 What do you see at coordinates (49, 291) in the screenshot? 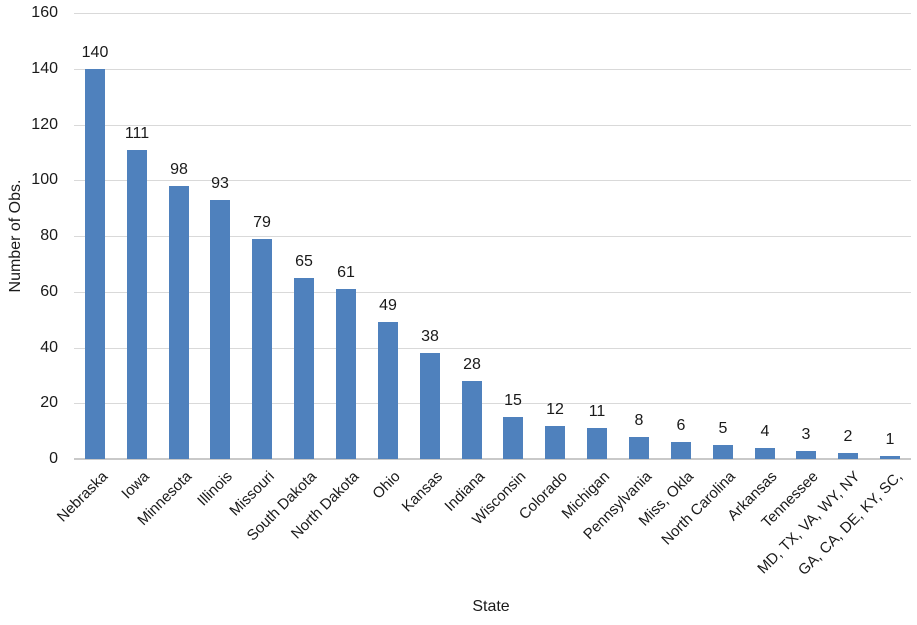
I see `y-tick-label: 60` at bounding box center [49, 291].